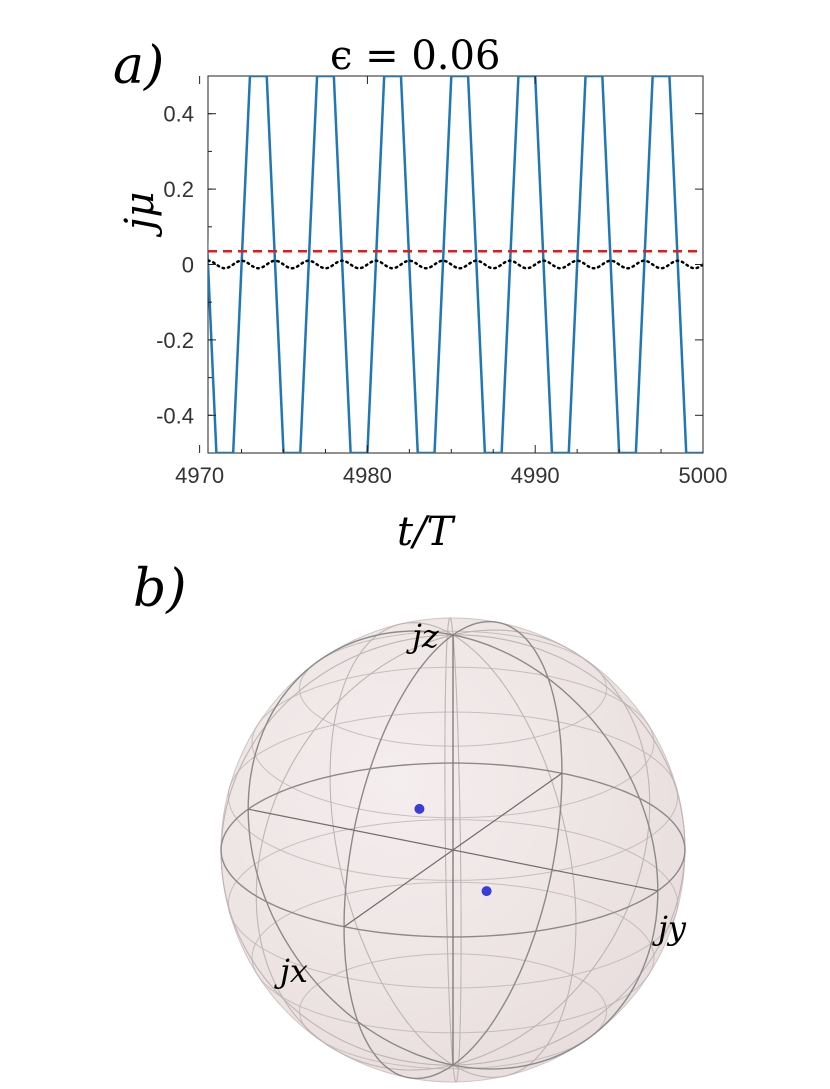 The width and height of the screenshot is (830, 1089). I want to click on series-black-dotted-line, so click(455, 264).